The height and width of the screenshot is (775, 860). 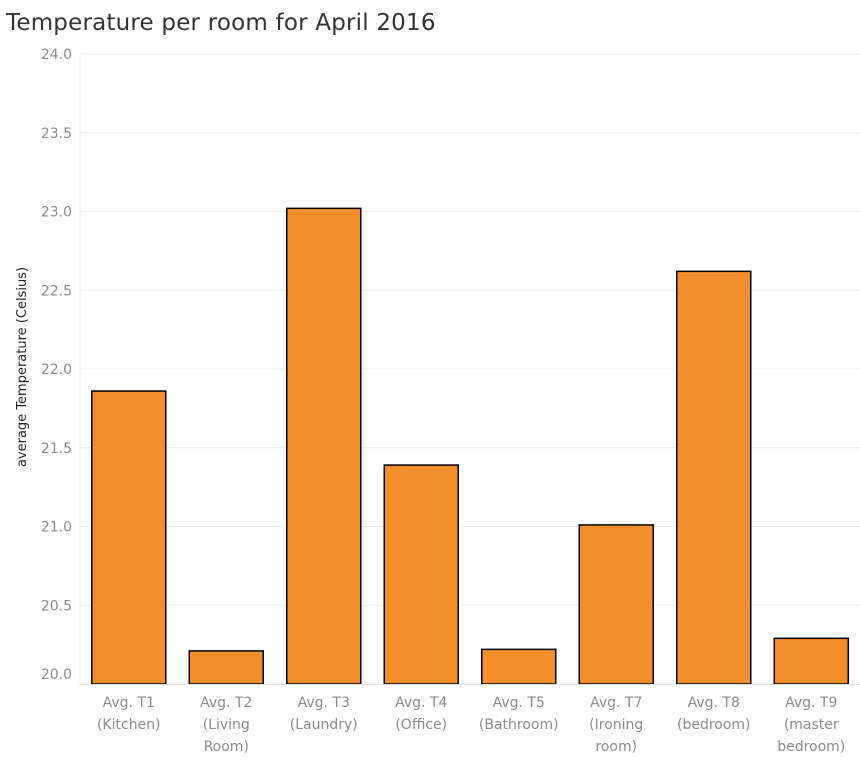 I want to click on y-tick-label: 23.0, so click(x=56, y=213).